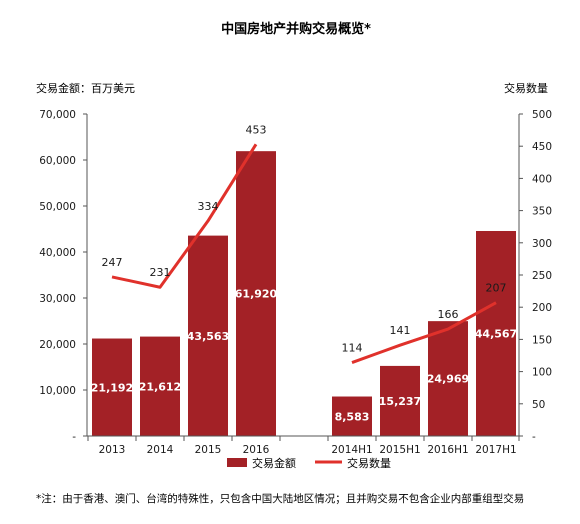 The width and height of the screenshot is (580, 524). Describe the element at coordinates (160, 450) in the screenshot. I see `x-tick-label: 2014` at that location.